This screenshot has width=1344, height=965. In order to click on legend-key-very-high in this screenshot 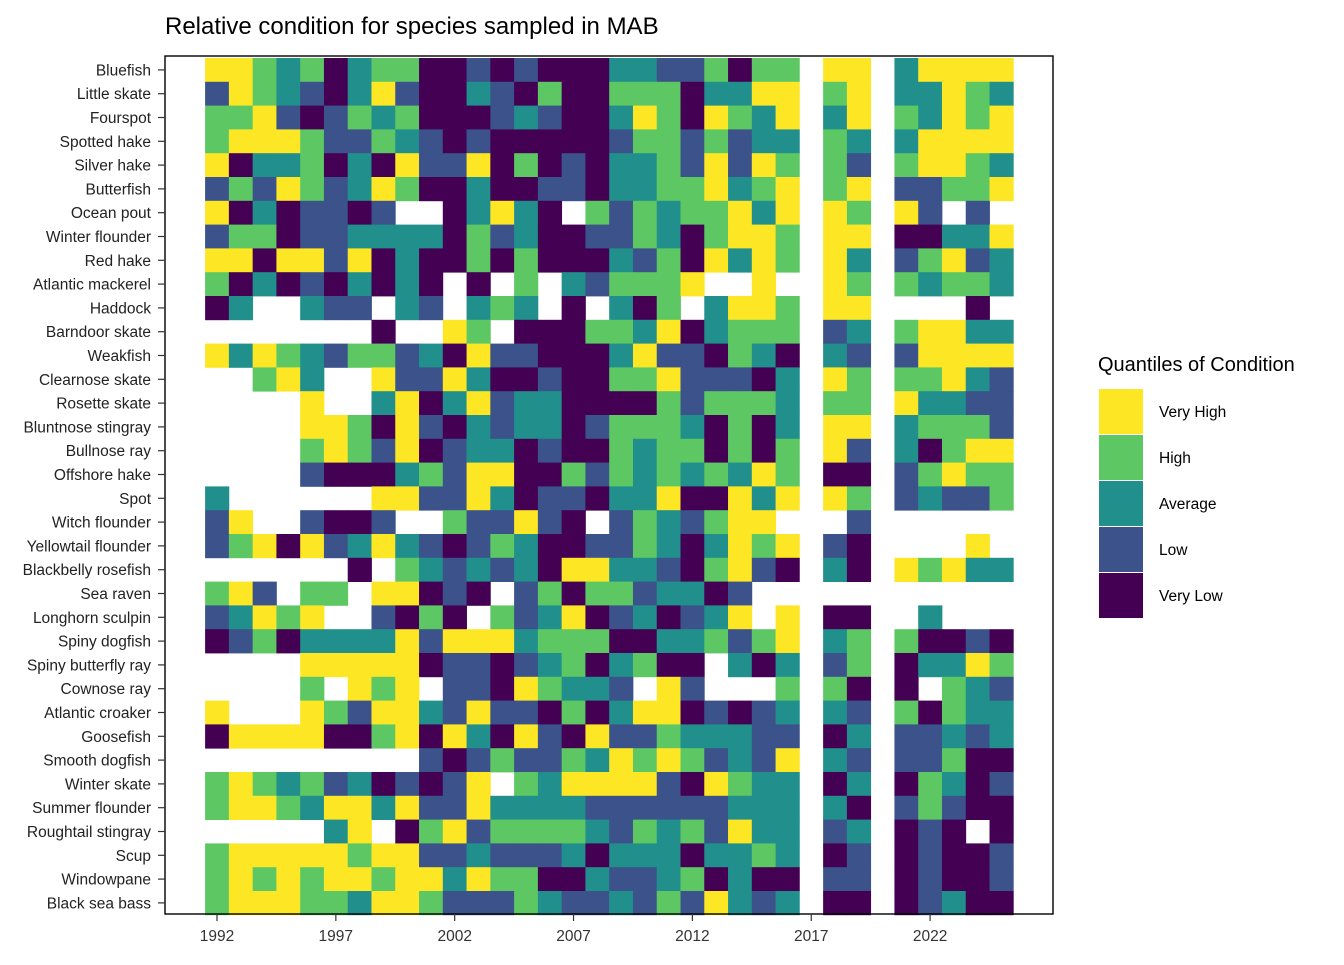, I will do `click(1121, 411)`.